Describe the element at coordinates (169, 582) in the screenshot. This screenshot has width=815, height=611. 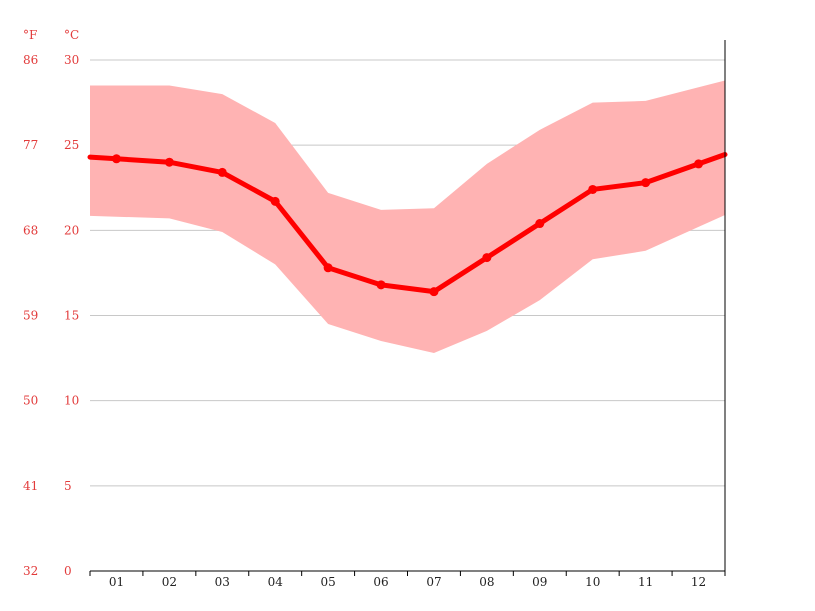
I see `x-tick-label: 02` at that location.